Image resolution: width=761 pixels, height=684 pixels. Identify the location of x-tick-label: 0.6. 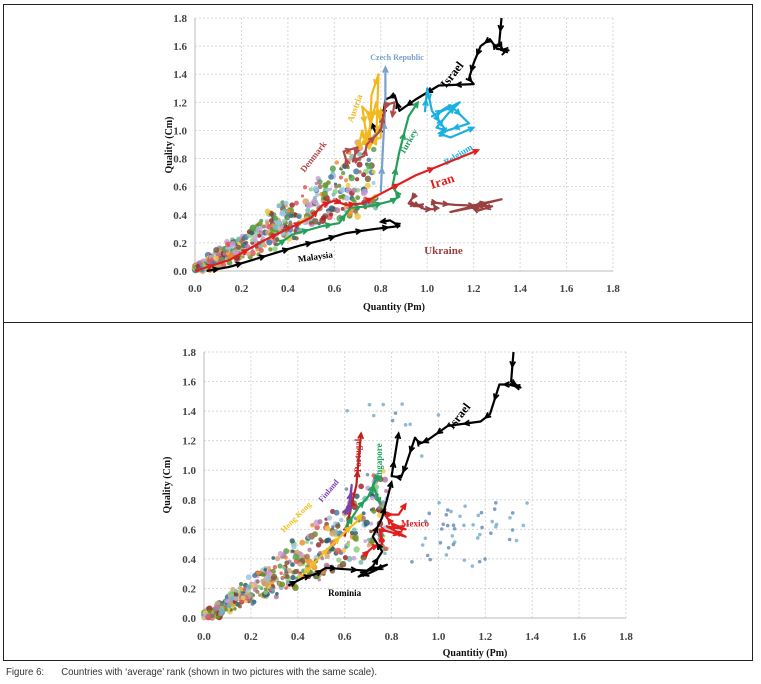
(334, 289).